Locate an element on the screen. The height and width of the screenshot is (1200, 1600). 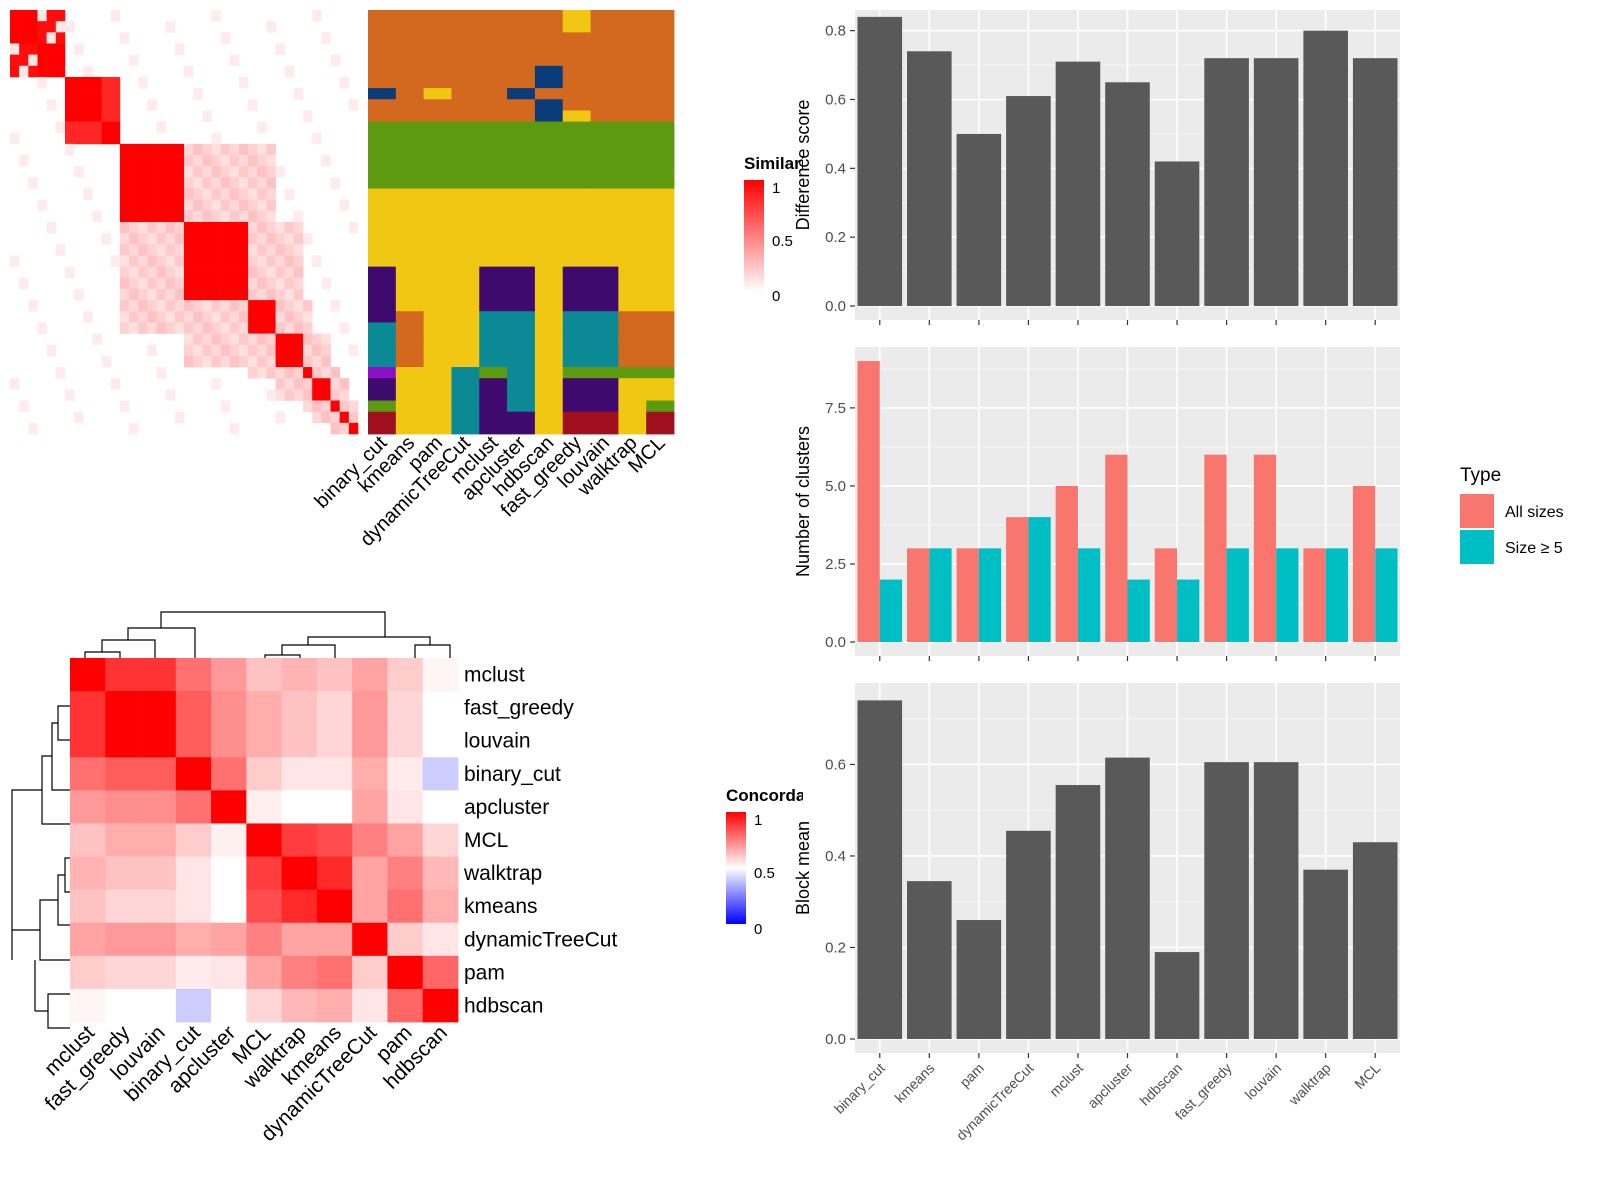
concordance-legend-tick-1: 1 is located at coordinates (758, 820).